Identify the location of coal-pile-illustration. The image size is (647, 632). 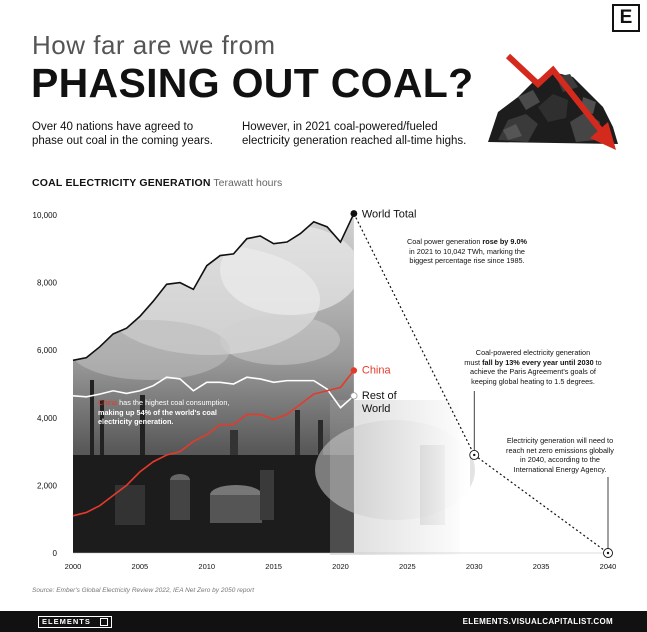
(553, 101).